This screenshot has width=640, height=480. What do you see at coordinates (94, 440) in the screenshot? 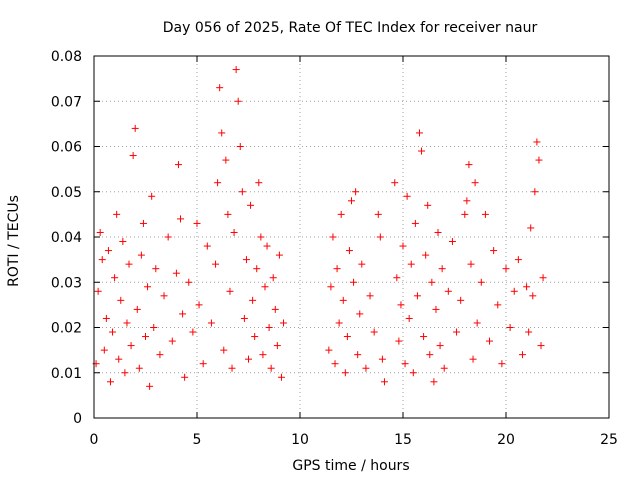
I see `x-tick-label: 0` at bounding box center [94, 440].